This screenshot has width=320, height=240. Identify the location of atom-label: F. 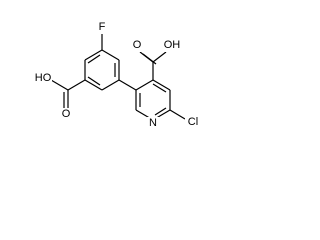
(102, 27).